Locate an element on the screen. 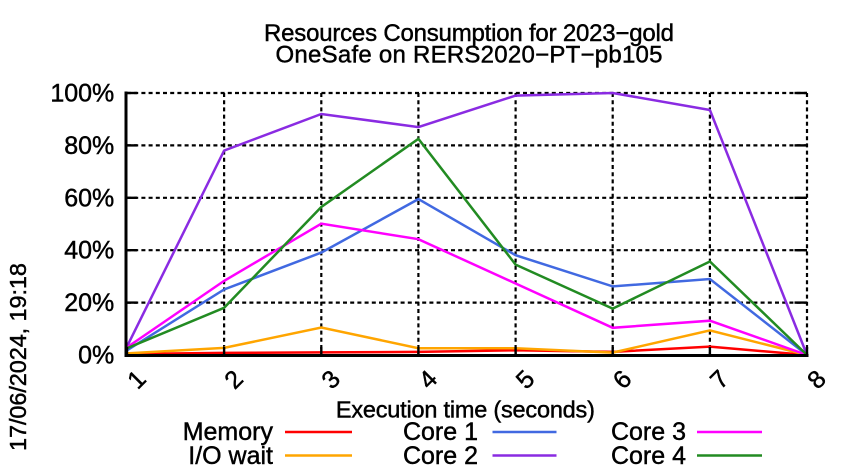  svg-text: 0% is located at coordinates (96, 356).